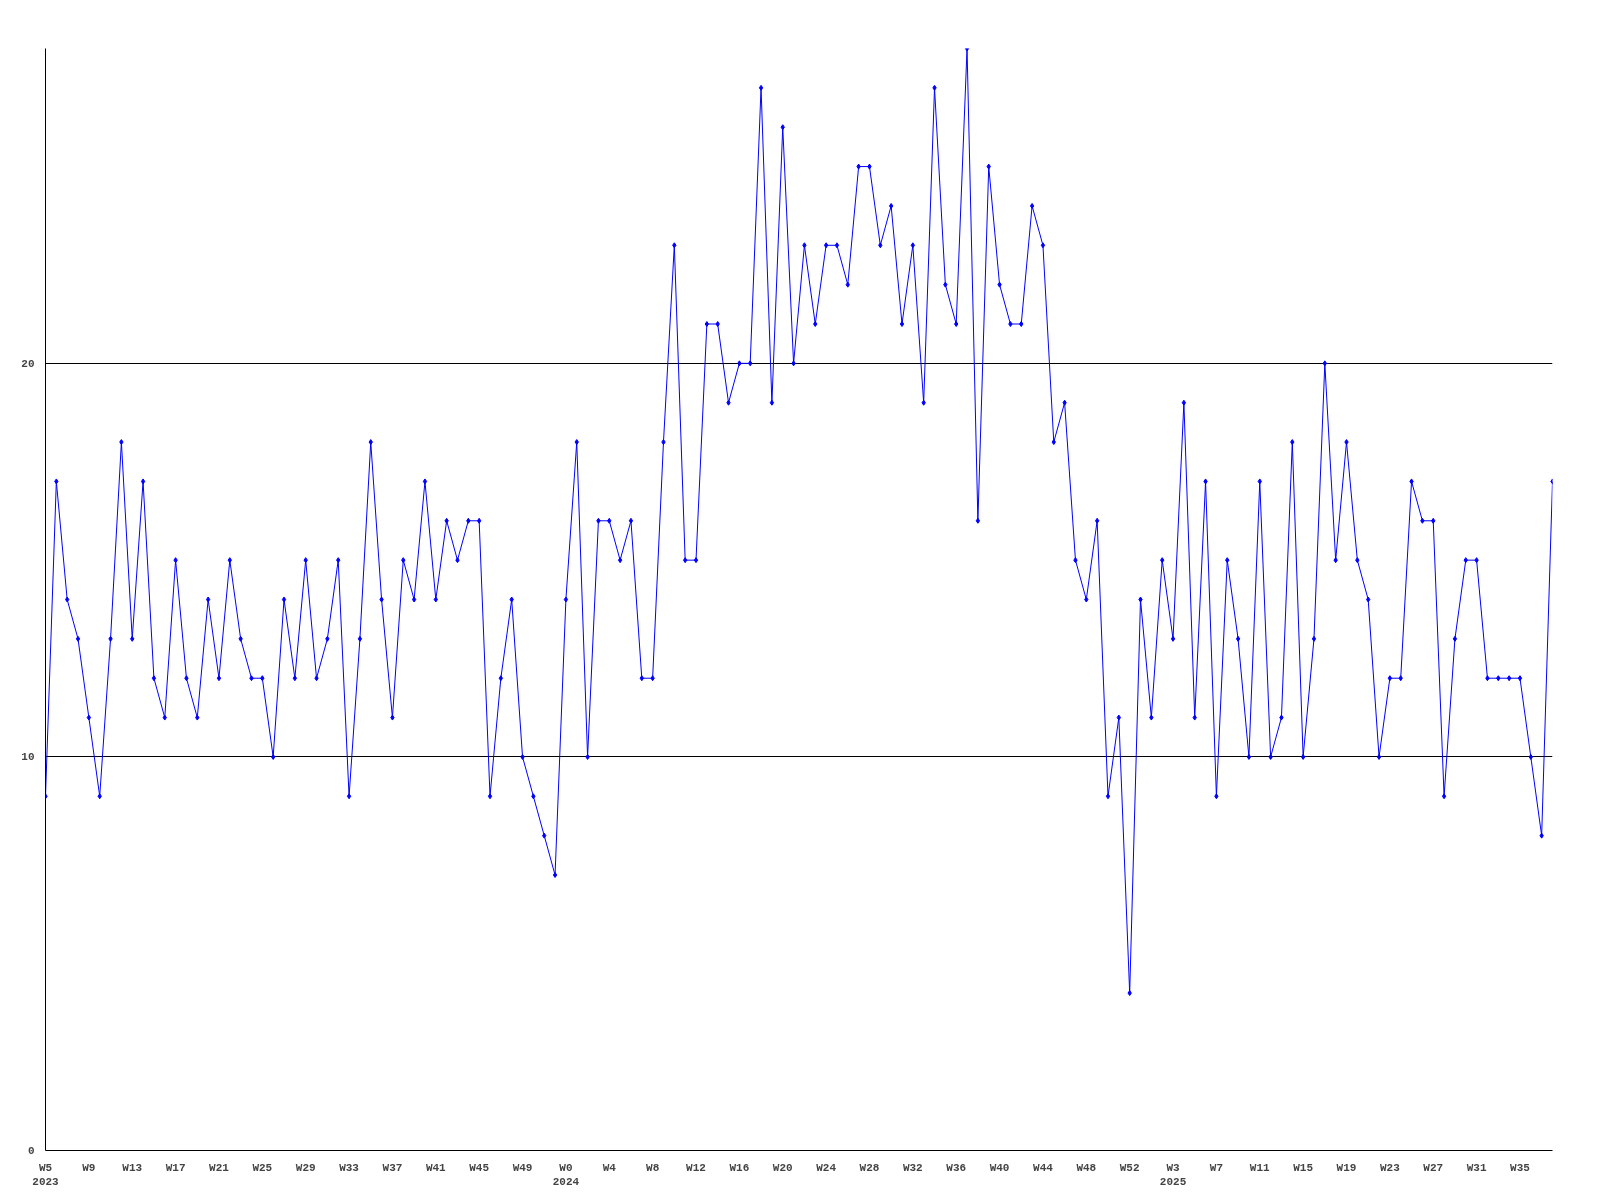  What do you see at coordinates (392, 1167) in the screenshot?
I see `x-tick-label: W37` at bounding box center [392, 1167].